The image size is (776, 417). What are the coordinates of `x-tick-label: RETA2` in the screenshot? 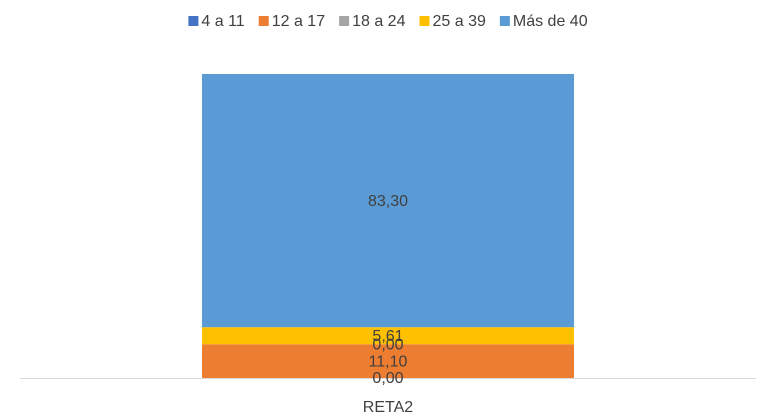 It's located at (388, 407).